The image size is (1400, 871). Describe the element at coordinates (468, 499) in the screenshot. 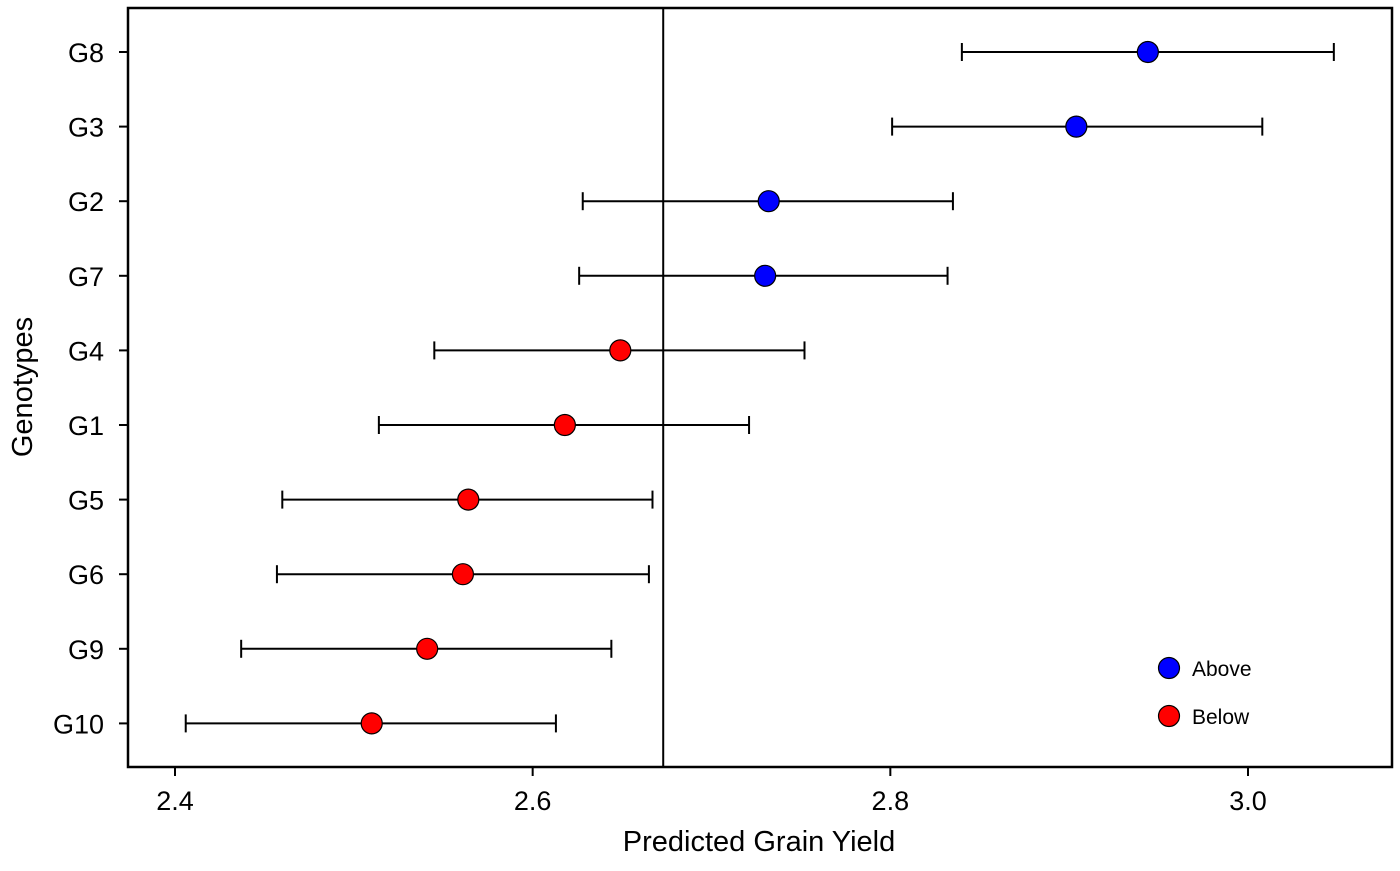

I see `data-point-G5` at that location.